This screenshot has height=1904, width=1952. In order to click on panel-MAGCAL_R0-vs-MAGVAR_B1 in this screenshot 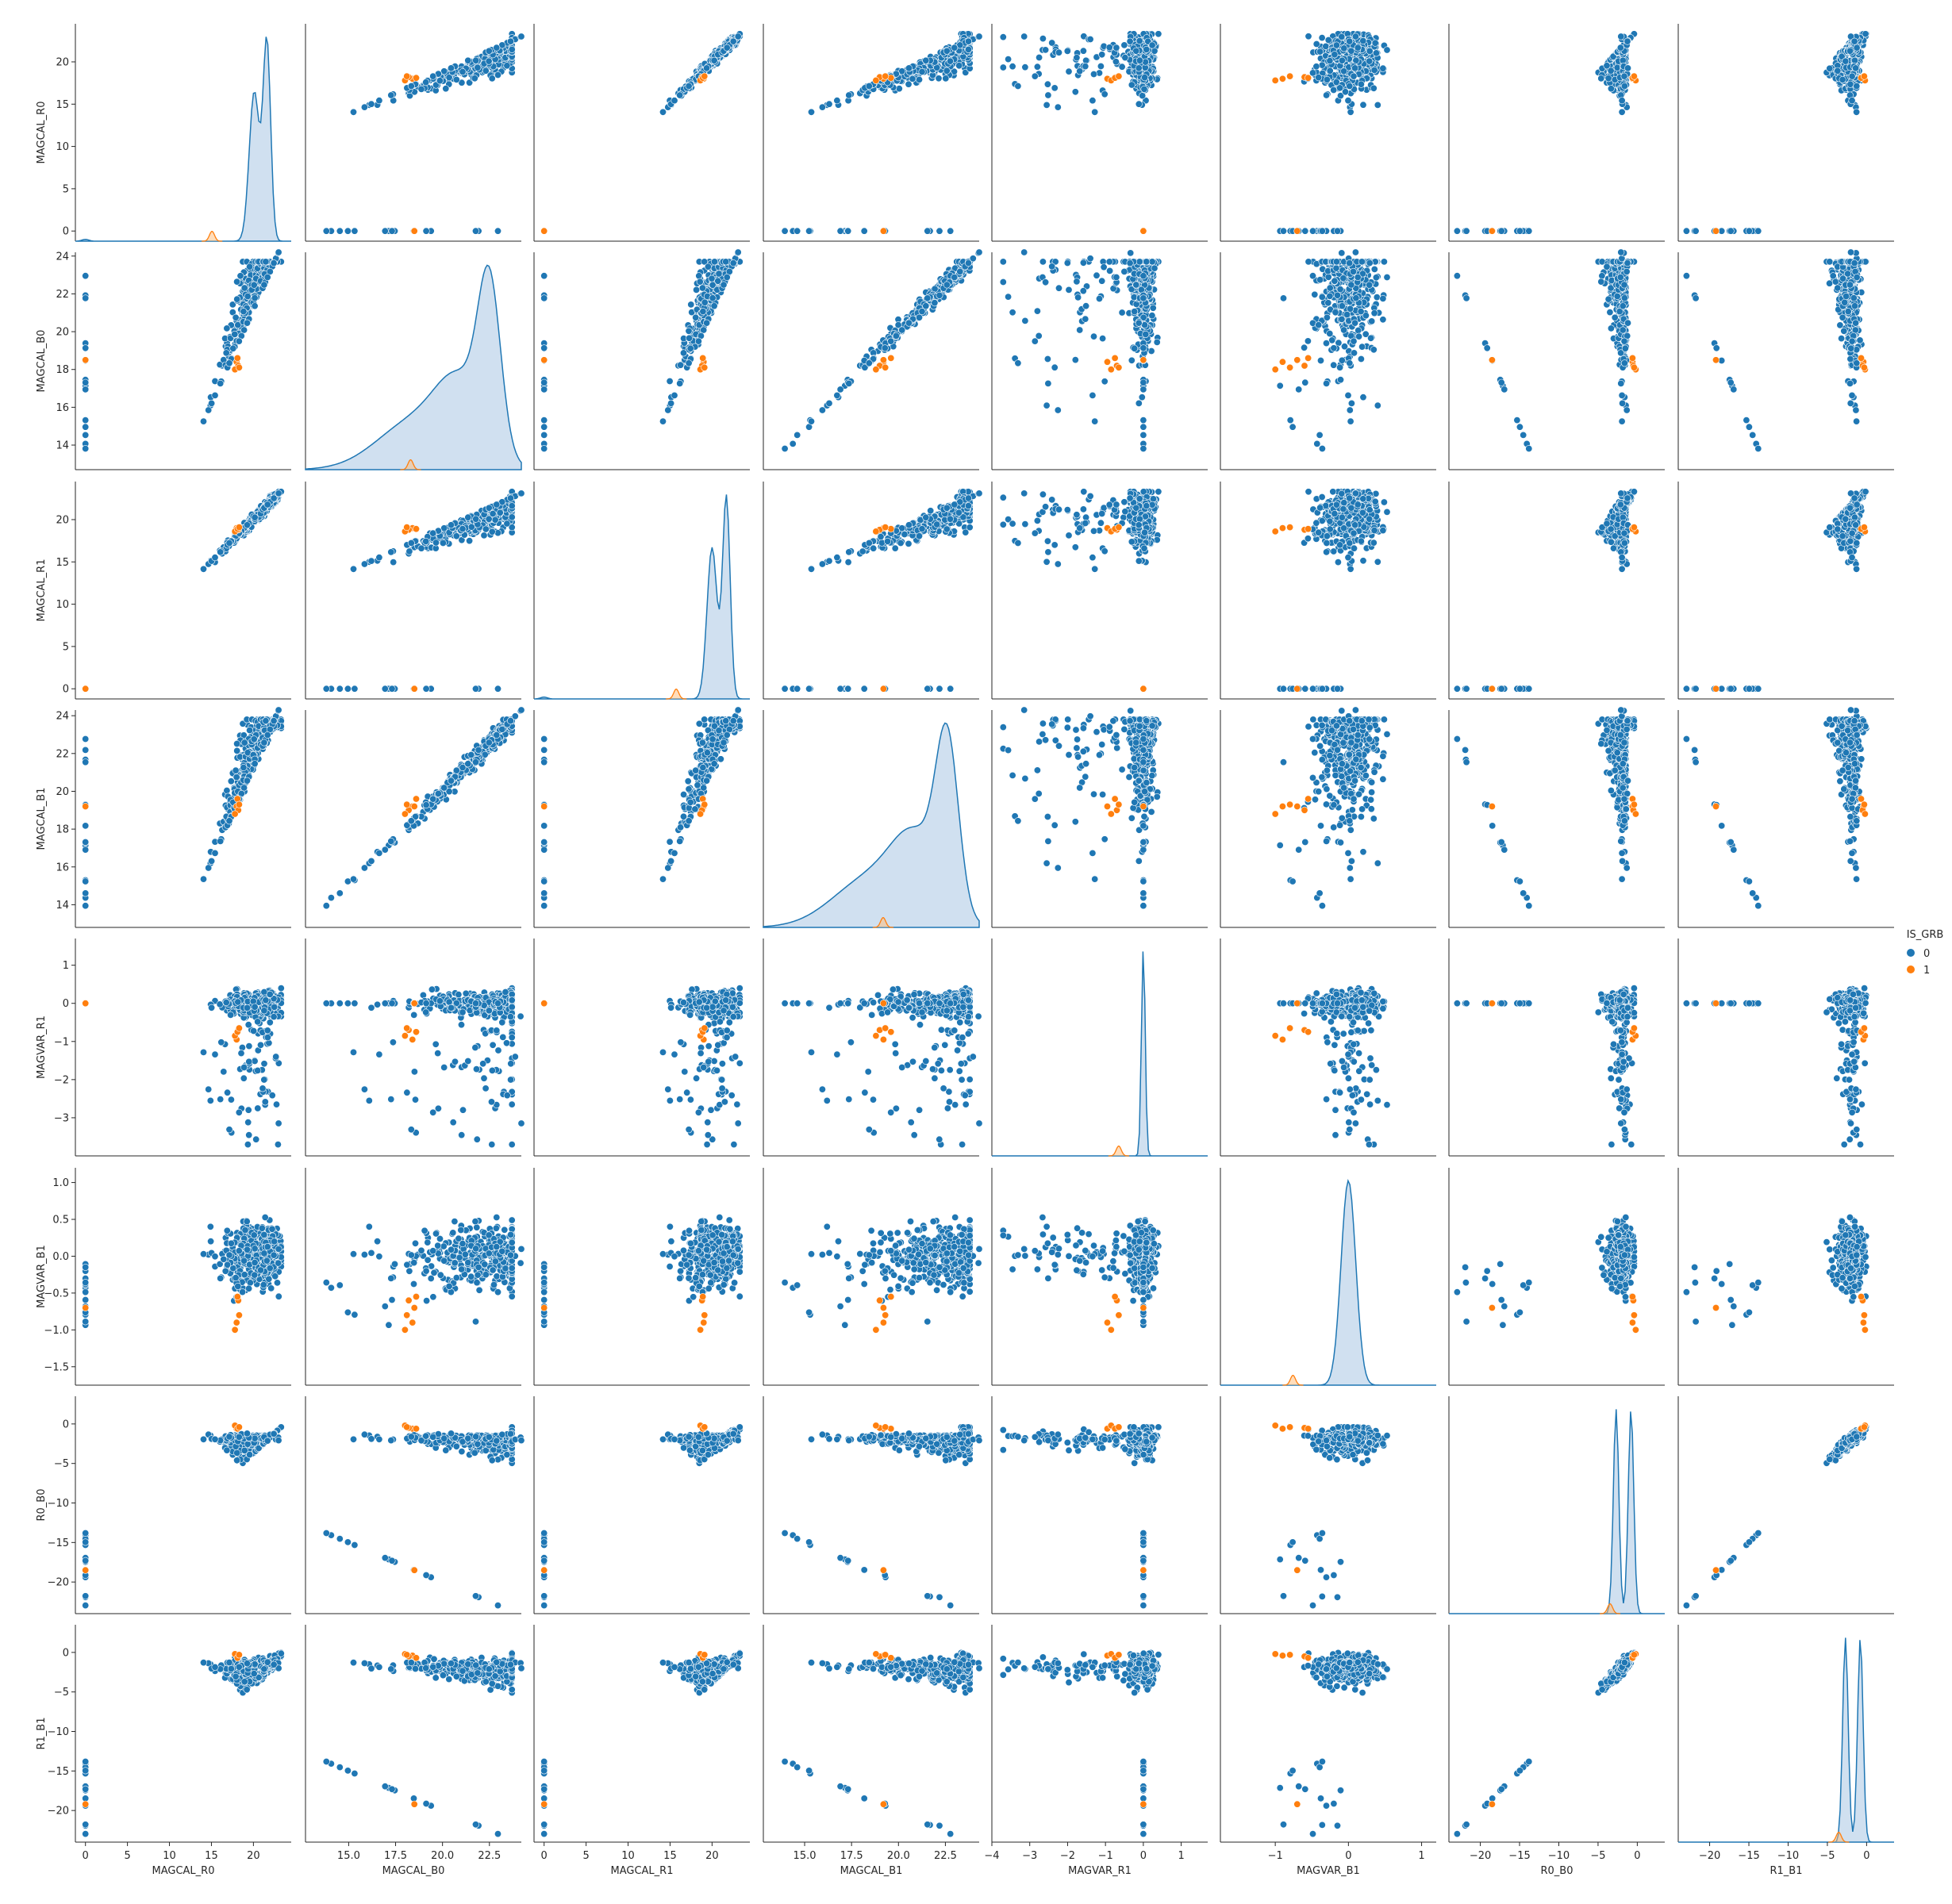, I will do `click(1328, 132)`.